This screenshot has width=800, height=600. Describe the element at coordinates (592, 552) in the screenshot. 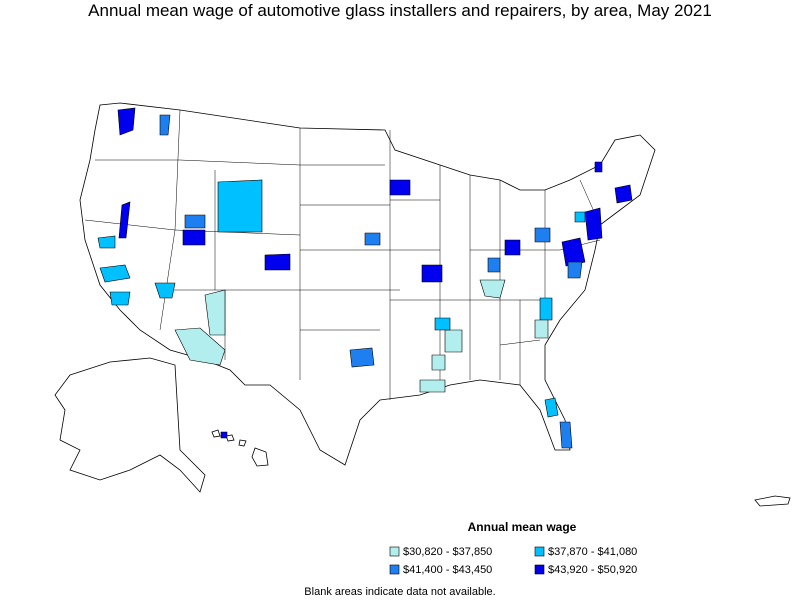

I see `legend-label: $37,870 - $41,080` at that location.